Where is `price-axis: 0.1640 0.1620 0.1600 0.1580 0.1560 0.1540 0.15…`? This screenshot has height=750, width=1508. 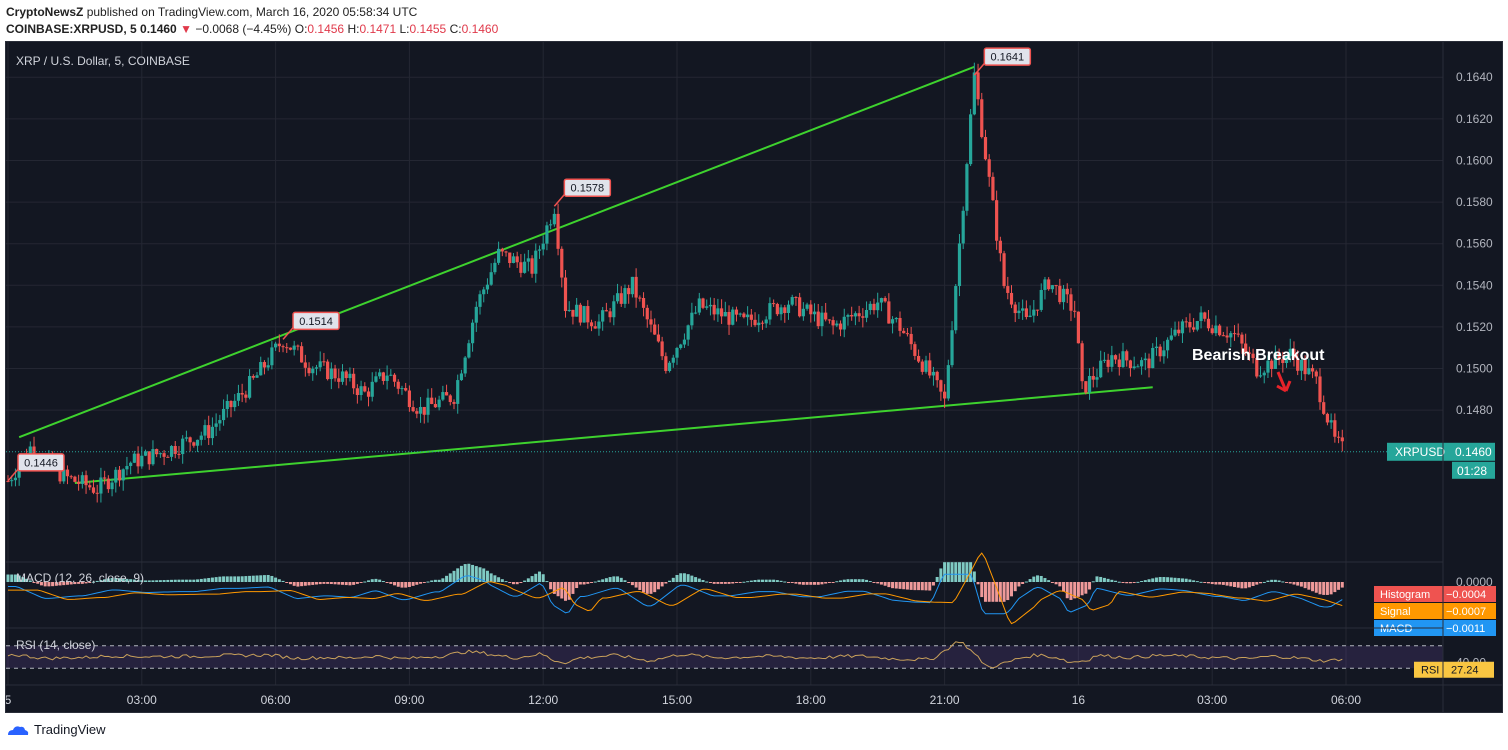
price-axis: 0.1640 0.1620 0.1600 0.1580 0.1560 0.1540 0.15… is located at coordinates (1474, 243).